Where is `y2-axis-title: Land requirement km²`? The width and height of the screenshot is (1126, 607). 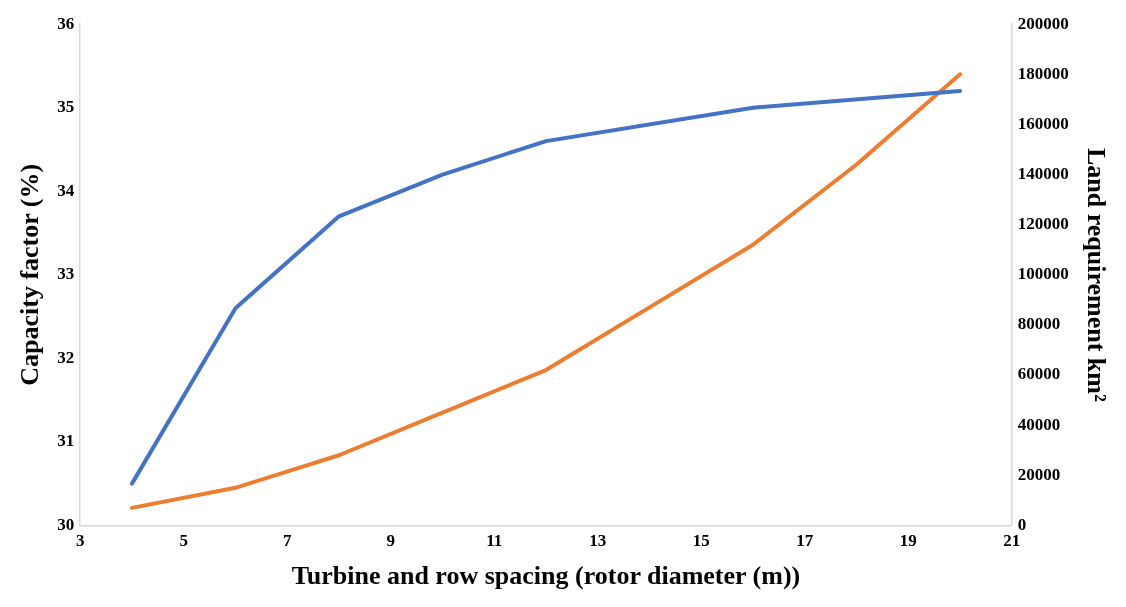
y2-axis-title: Land requirement km² is located at coordinates (1096, 274).